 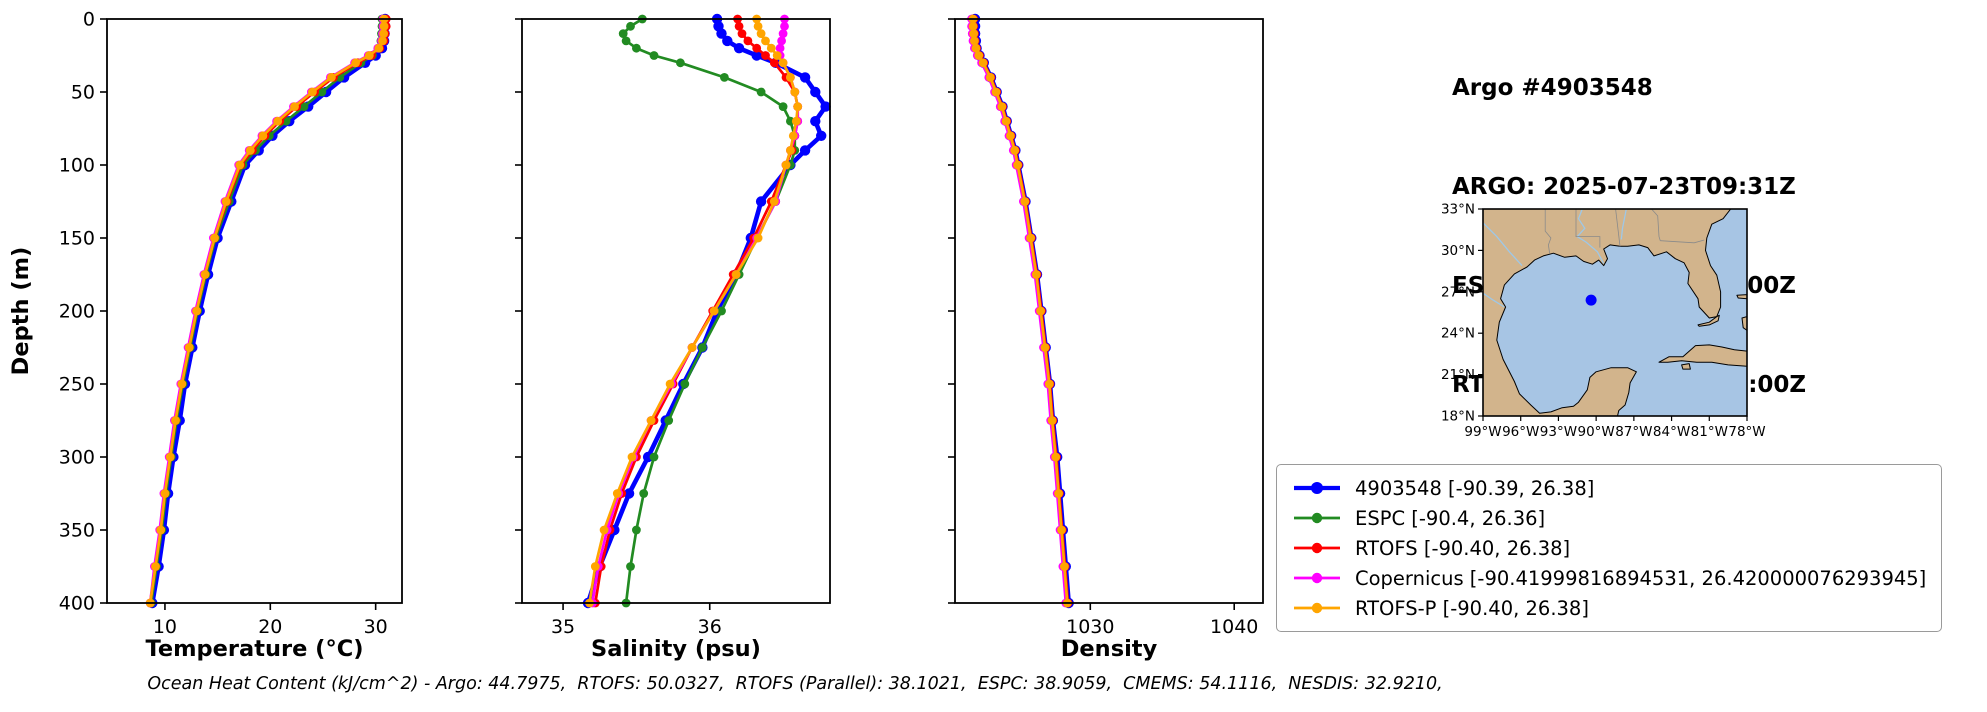 I want to click on temperature-profile-line-RTOFS-P, so click(x=267, y=311).